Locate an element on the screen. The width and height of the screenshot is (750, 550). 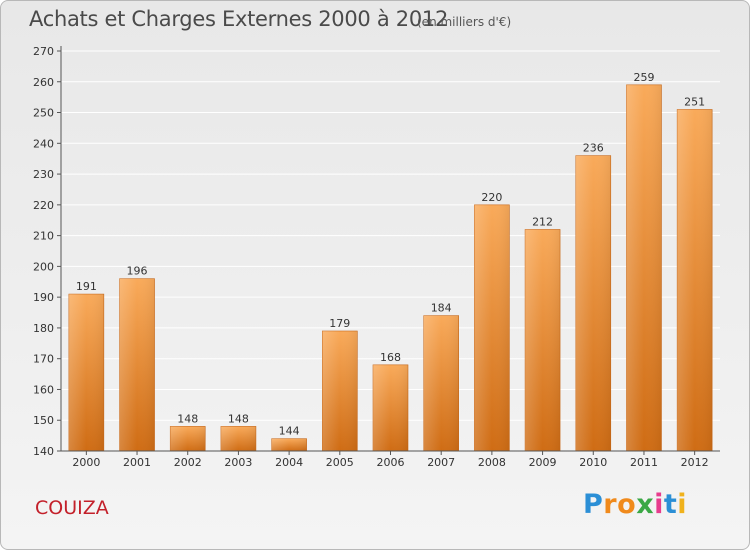
proxiti-logo: Proxiti is located at coordinates (635, 504).